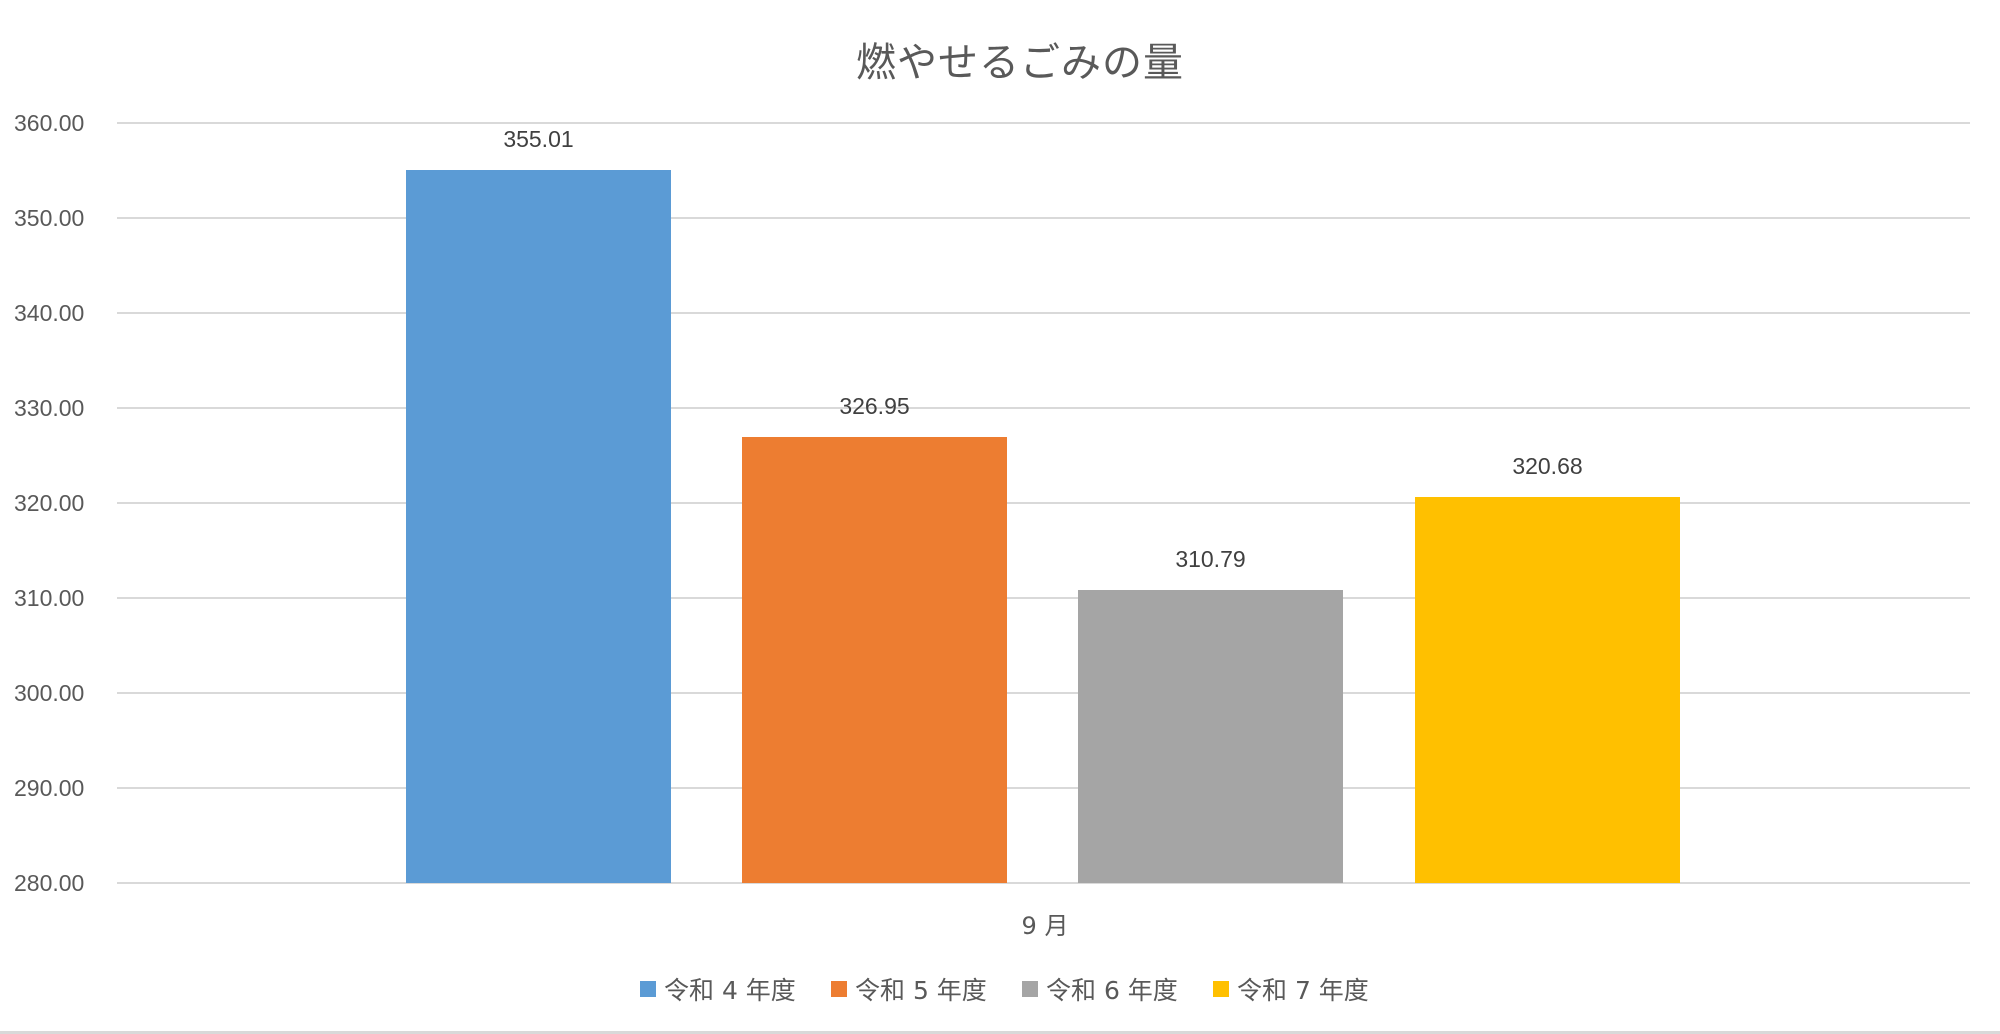 This screenshot has height=1034, width=2000. I want to click on legend-label: 令和 4 年度, so click(730, 990).